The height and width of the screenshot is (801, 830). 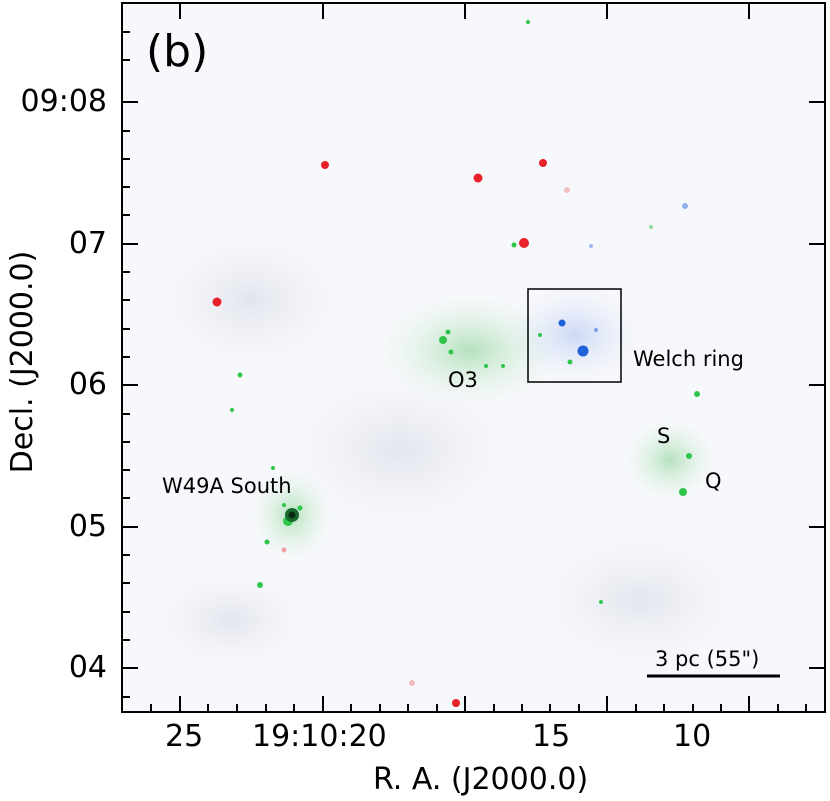 What do you see at coordinates (574, 335) in the screenshot?
I see `welch-ring-box` at bounding box center [574, 335].